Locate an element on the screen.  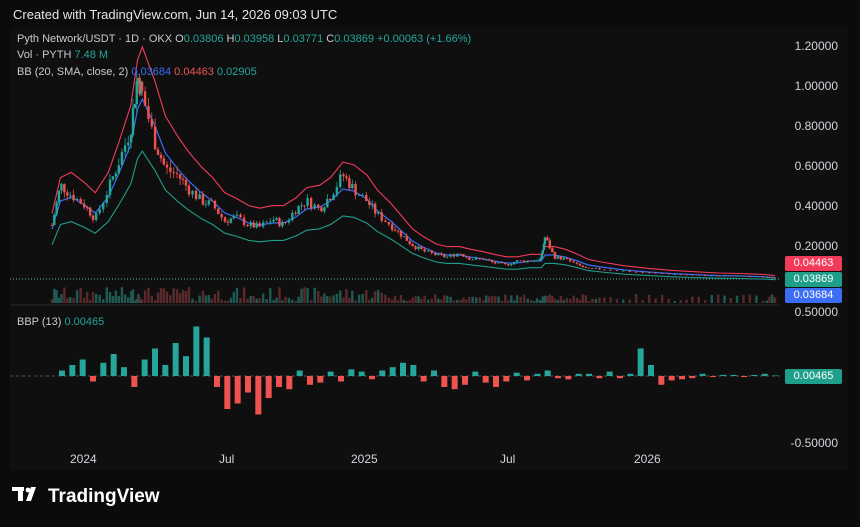
tradingview-logo: TradingView is located at coordinates (86, 497).